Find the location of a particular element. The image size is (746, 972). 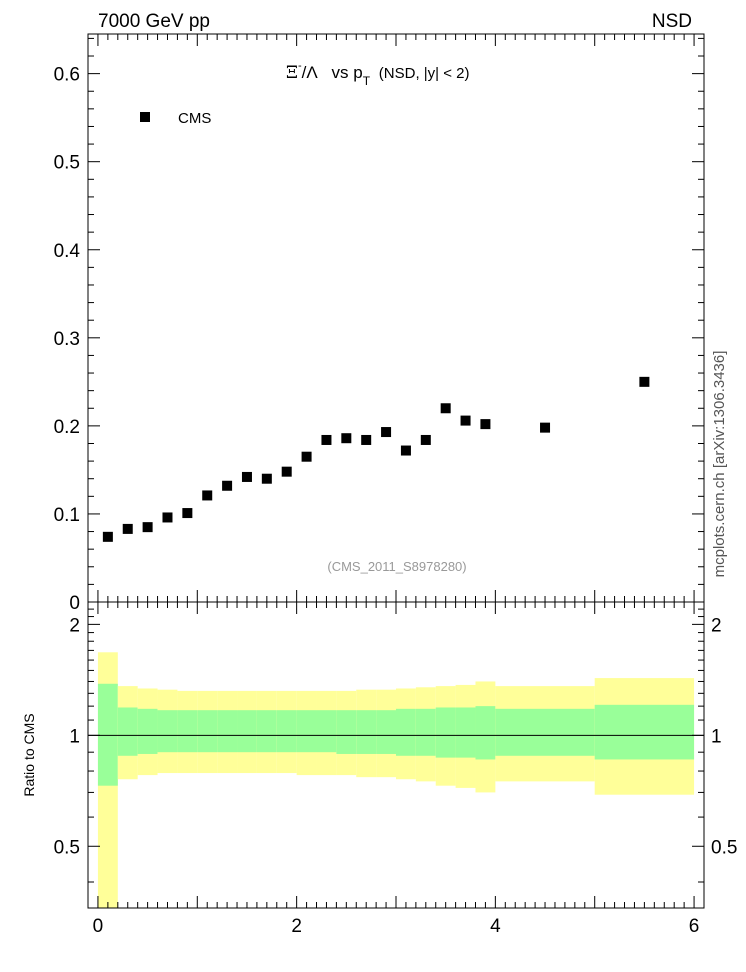

plot-title: Ξ-/Λ vs pT (NSD, |y| < 2) is located at coordinates (378, 74).